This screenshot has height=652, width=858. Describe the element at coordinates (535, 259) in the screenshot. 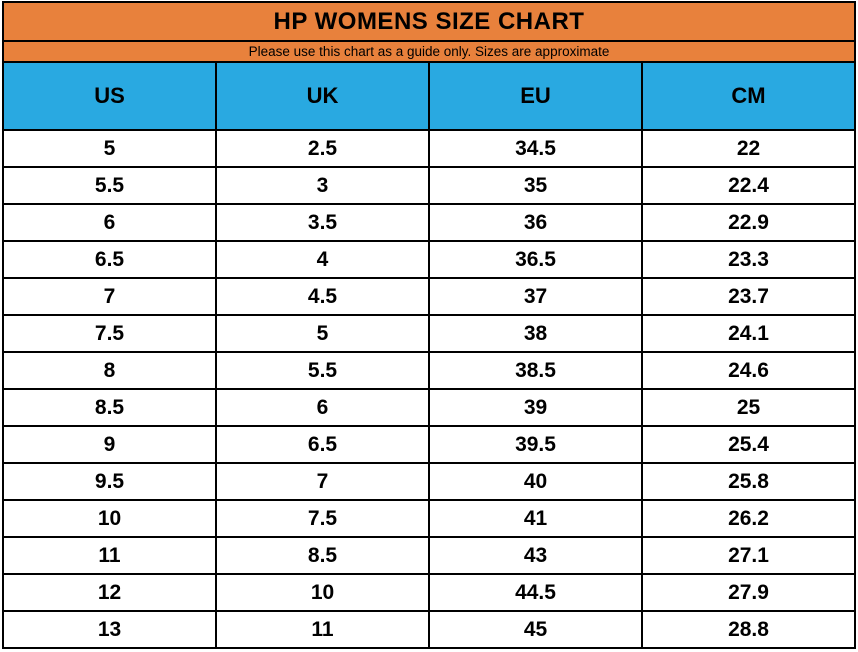

I see `eu-cell: 36.5` at that location.